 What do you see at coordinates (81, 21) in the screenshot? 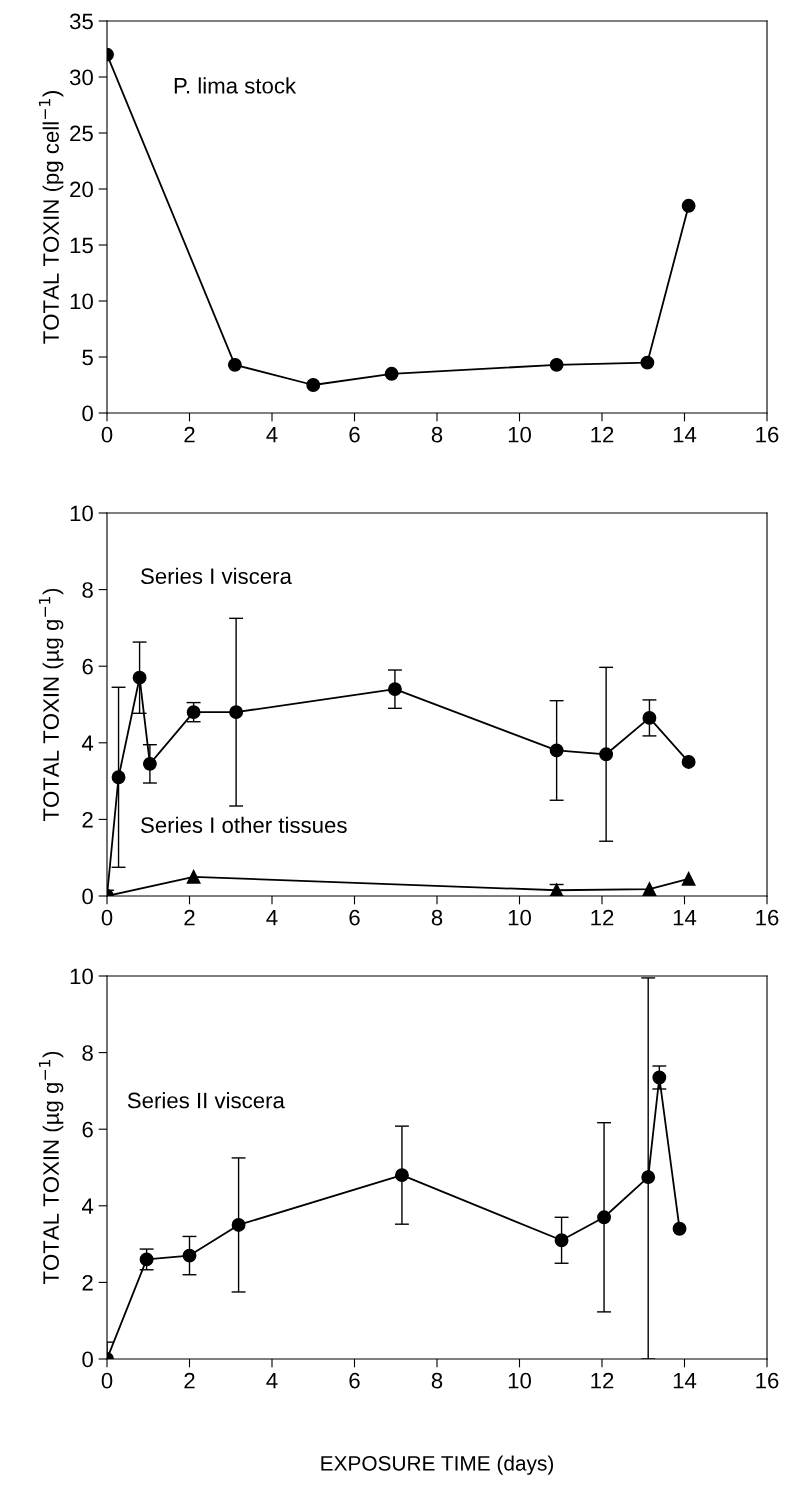
I see `y-tick-label: 35` at bounding box center [81, 21].